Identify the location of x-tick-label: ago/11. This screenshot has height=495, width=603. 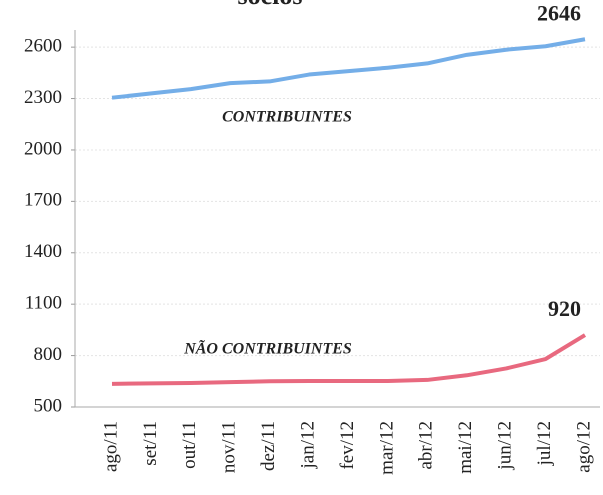
(110, 446).